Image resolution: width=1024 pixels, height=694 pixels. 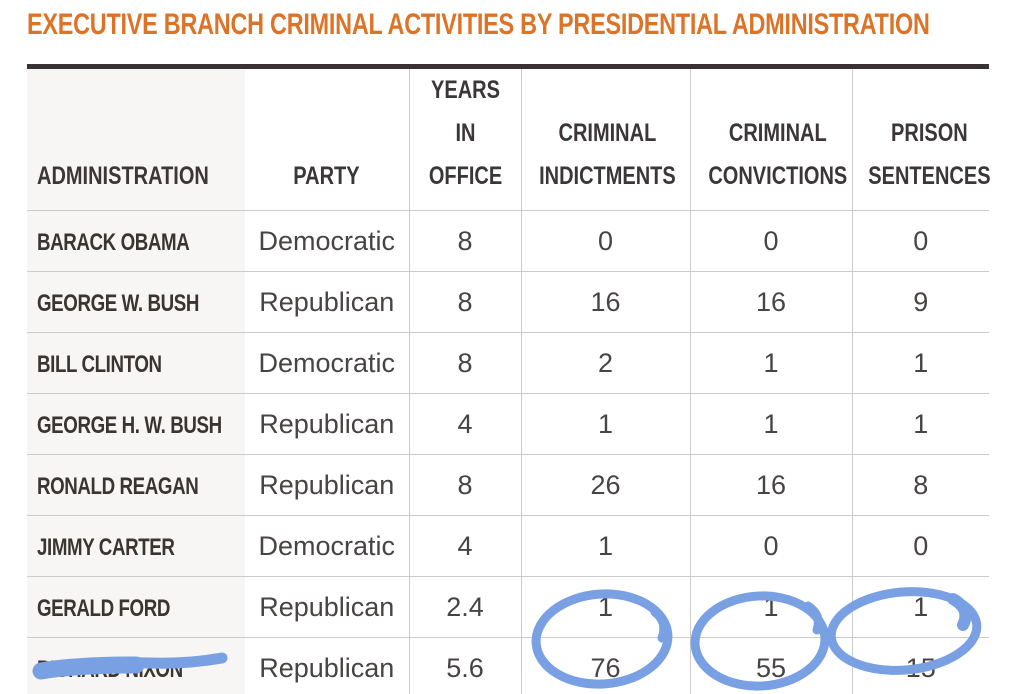 What do you see at coordinates (110, 669) in the screenshot?
I see `administration-name: RICHARD NIXON` at bounding box center [110, 669].